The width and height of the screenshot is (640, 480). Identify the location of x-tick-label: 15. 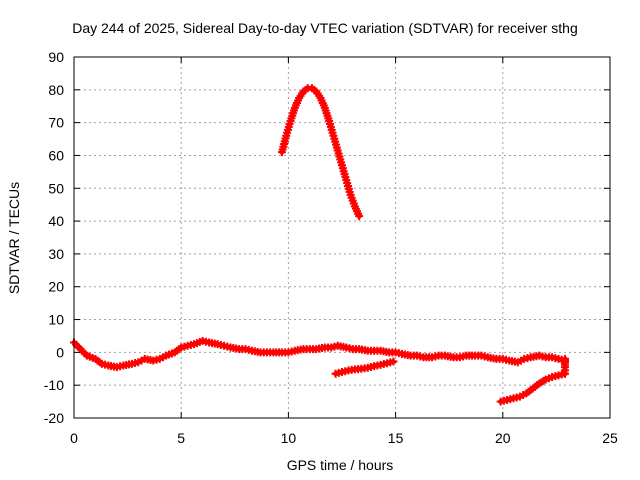
(396, 438).